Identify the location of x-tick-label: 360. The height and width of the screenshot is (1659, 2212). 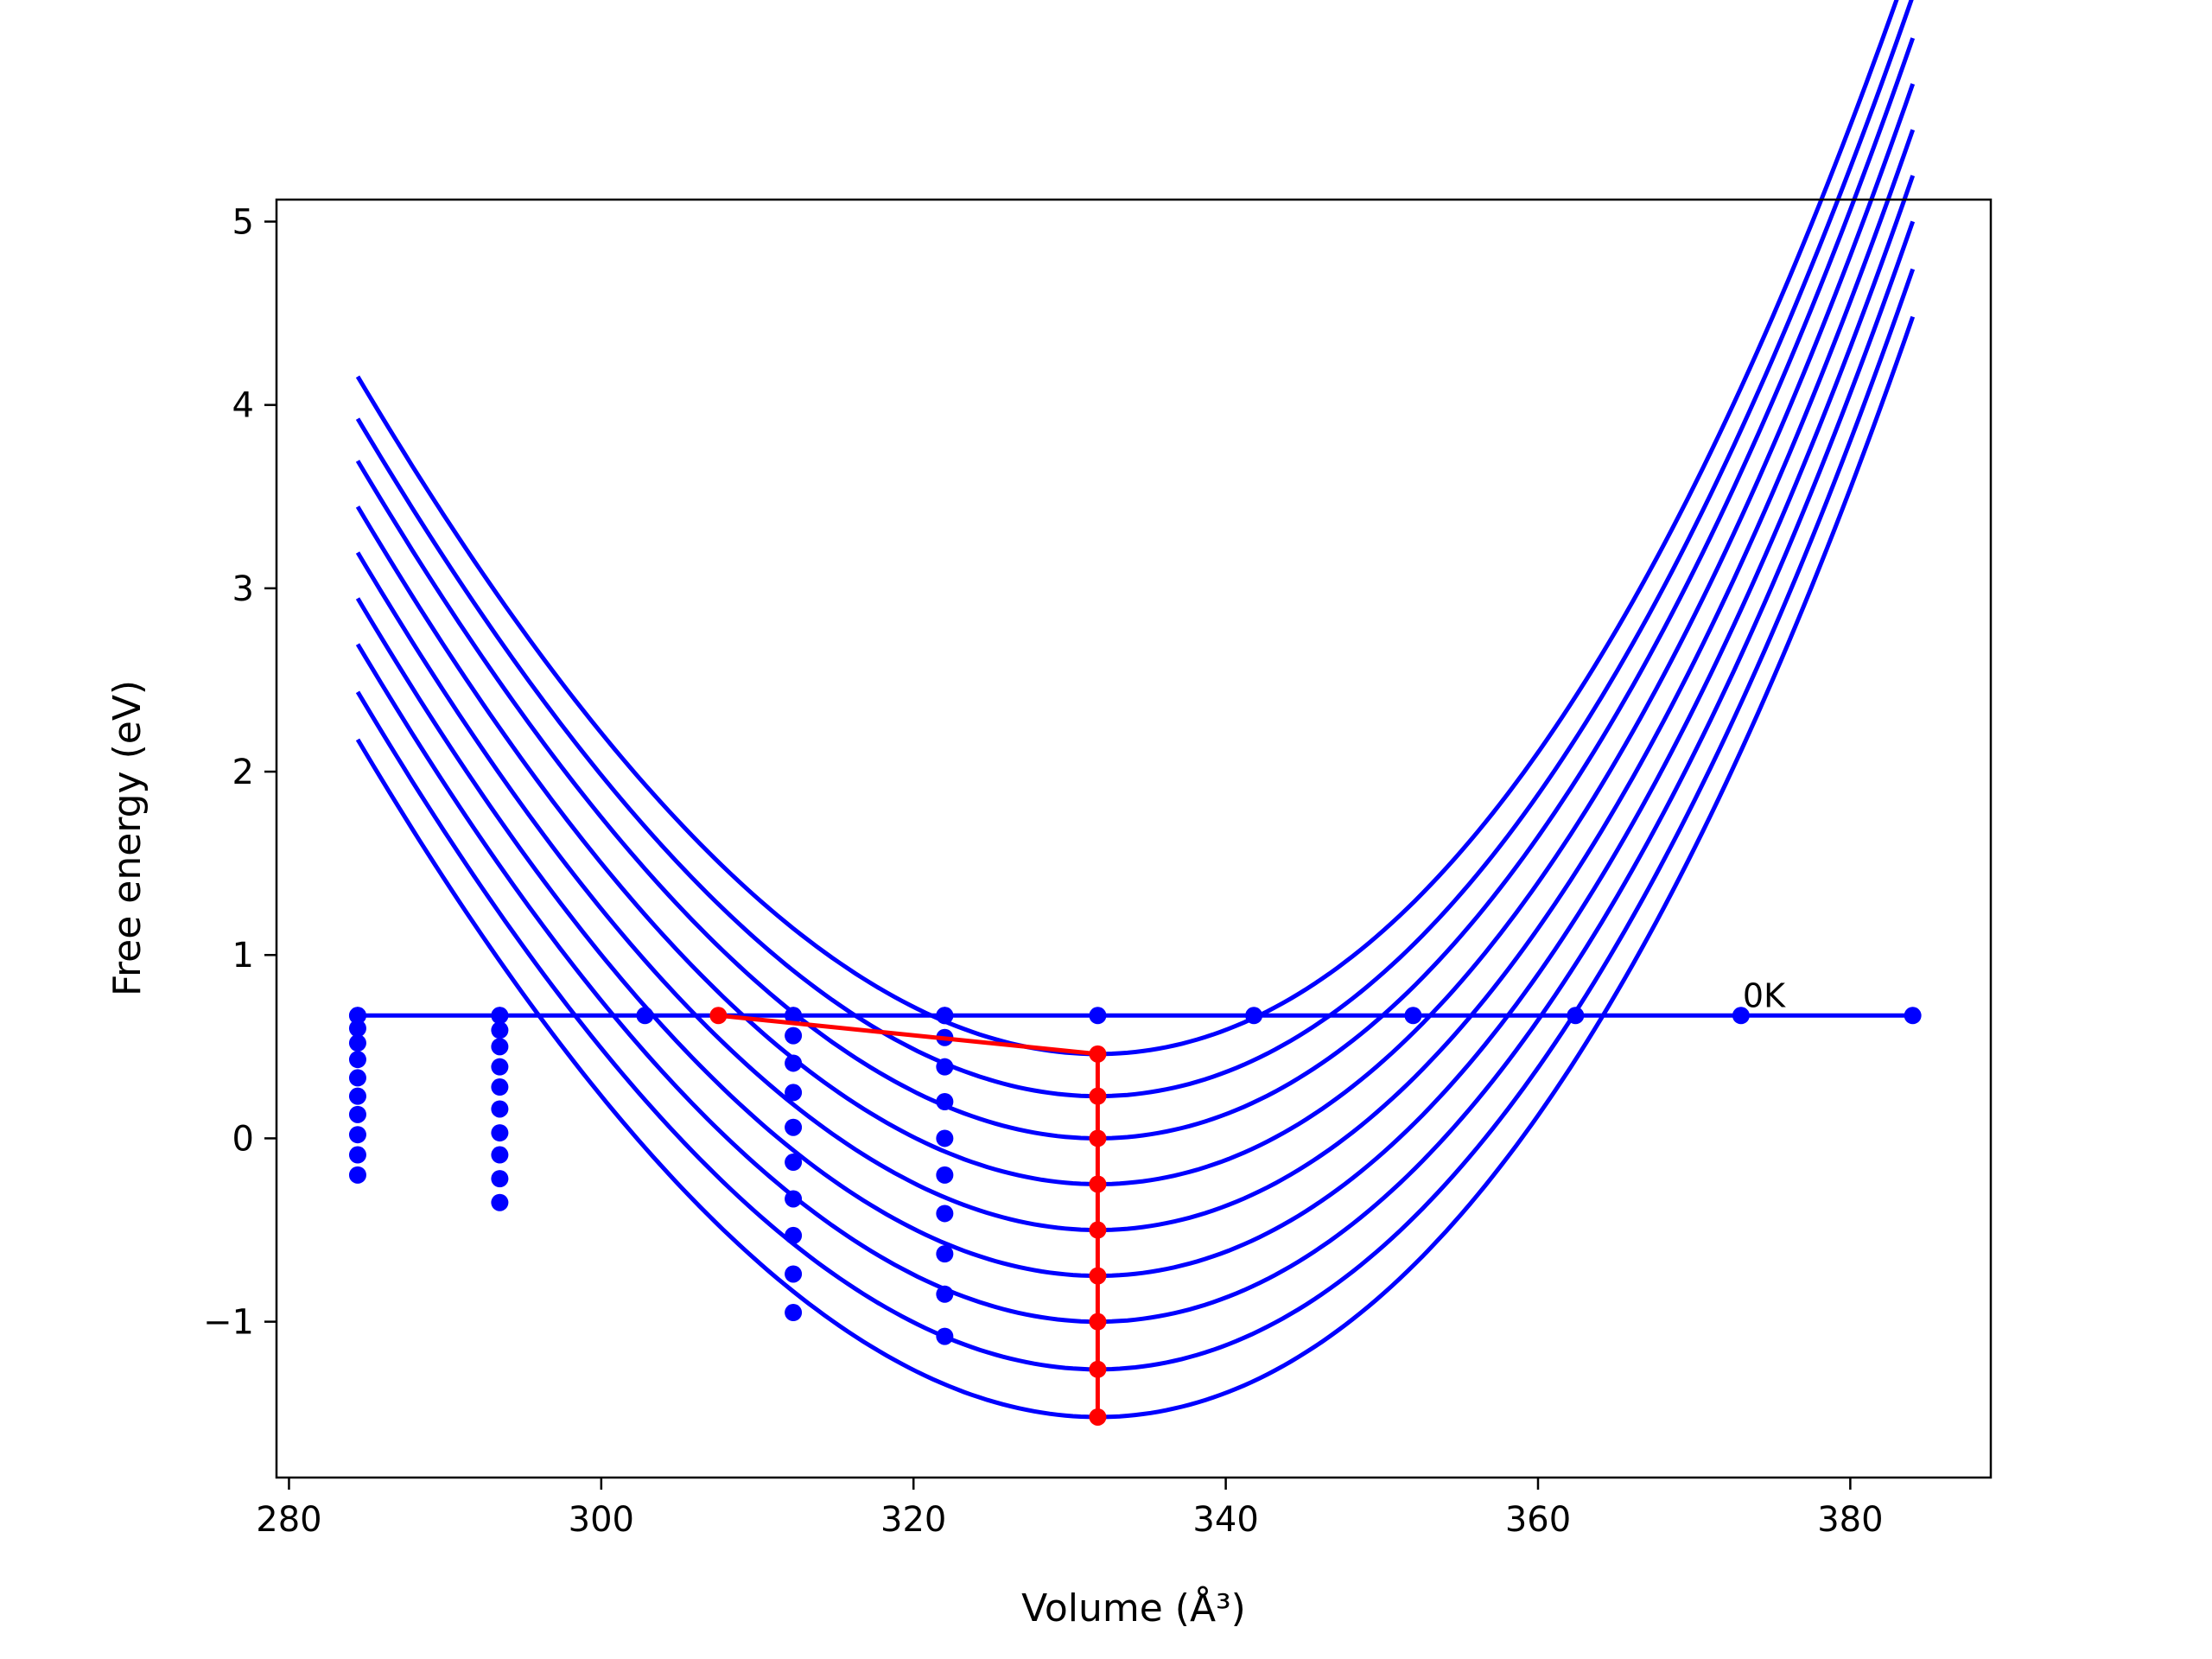
(1538, 1520).